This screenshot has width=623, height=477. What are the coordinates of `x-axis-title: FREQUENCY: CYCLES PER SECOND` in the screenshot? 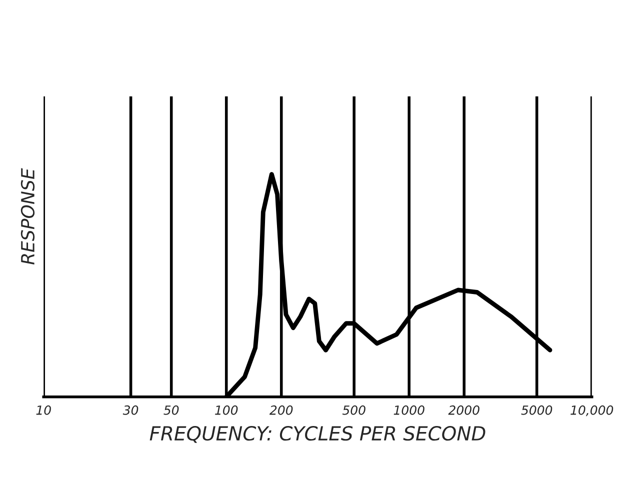 It's located at (318, 434).